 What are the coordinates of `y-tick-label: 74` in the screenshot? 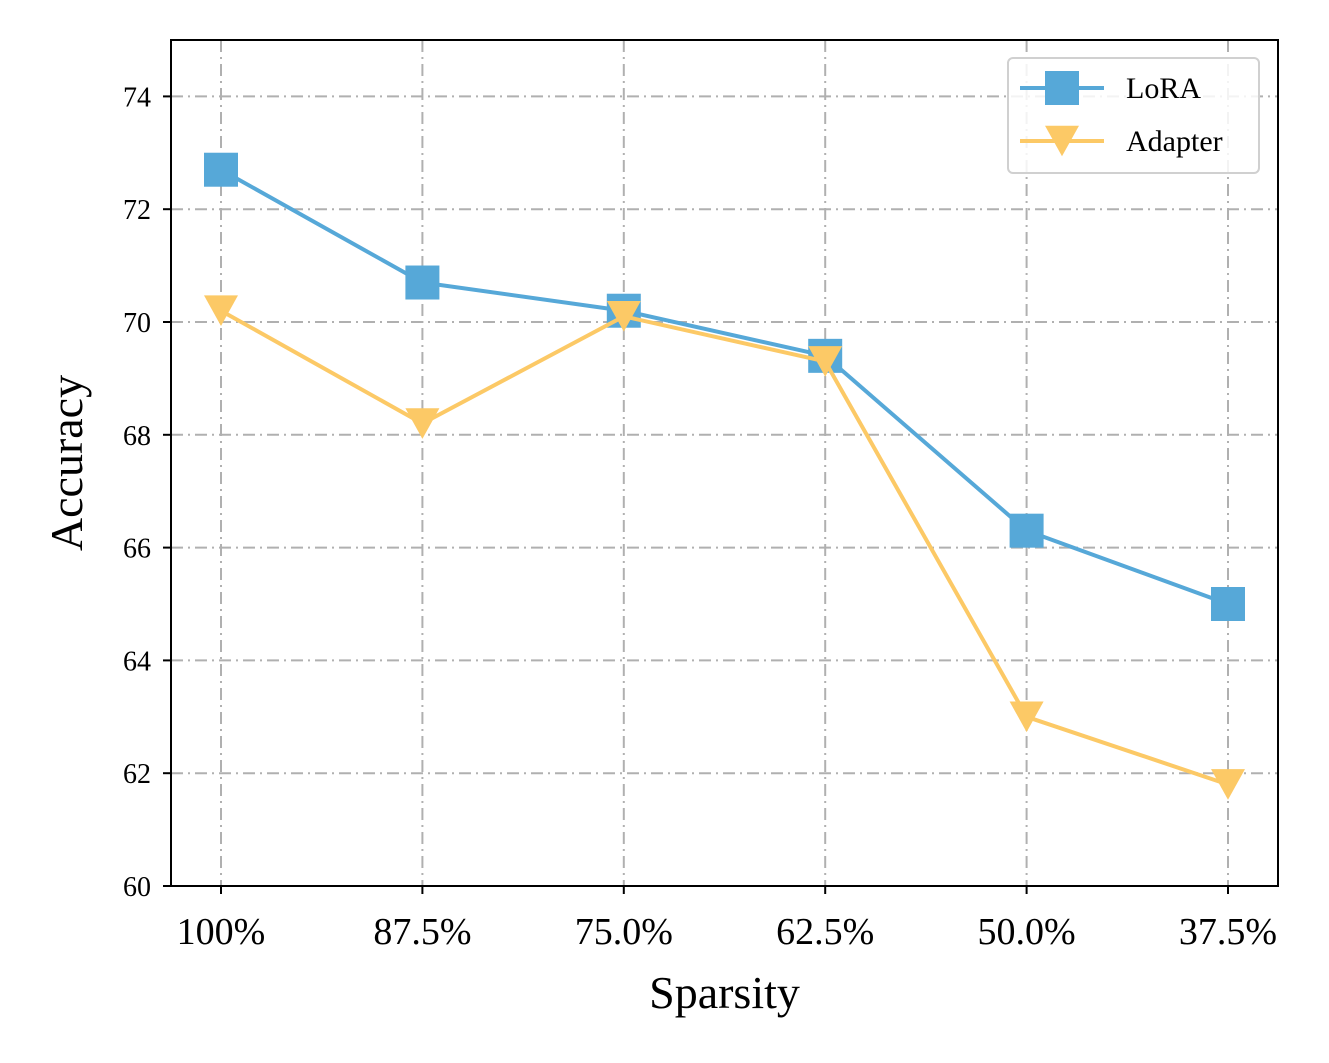 It's located at (137, 97).